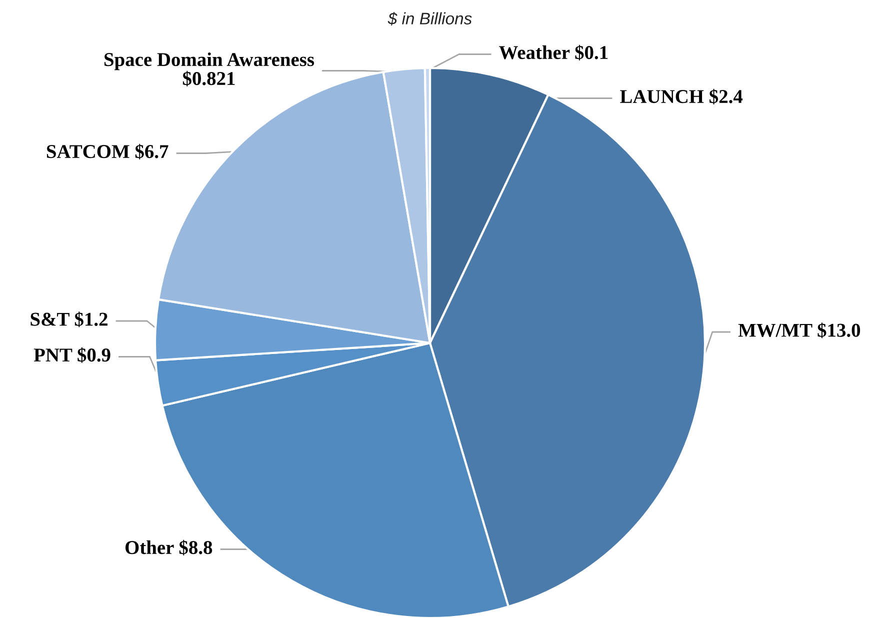  Describe the element at coordinates (209, 61) in the screenshot. I see `slice-label: Space Domain Awareness` at that location.